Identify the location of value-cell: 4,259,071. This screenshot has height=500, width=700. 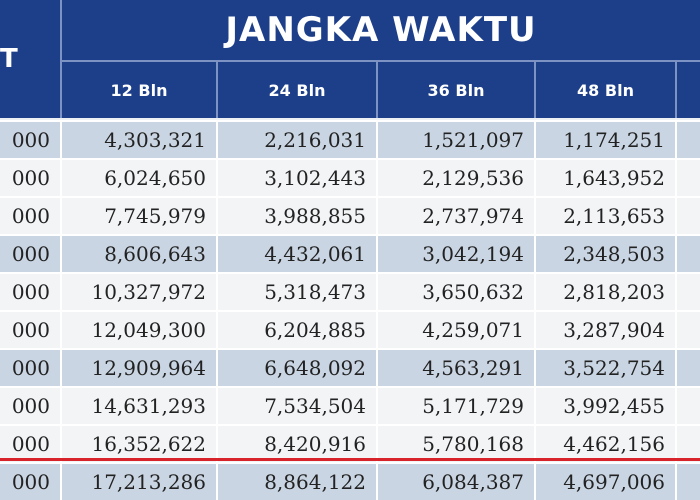
(455, 329).